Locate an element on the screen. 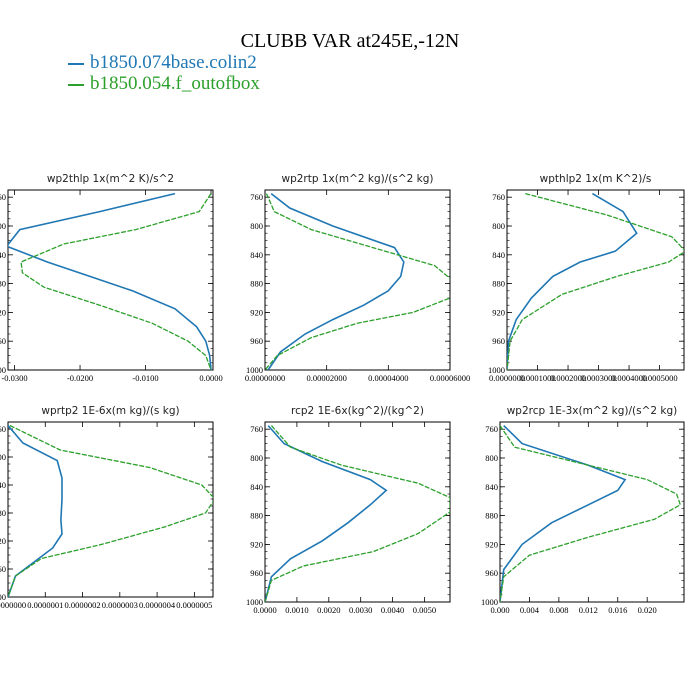 The width and height of the screenshot is (700, 700). legend-entry-1: b1850.074base.colin2 is located at coordinates (162, 63).